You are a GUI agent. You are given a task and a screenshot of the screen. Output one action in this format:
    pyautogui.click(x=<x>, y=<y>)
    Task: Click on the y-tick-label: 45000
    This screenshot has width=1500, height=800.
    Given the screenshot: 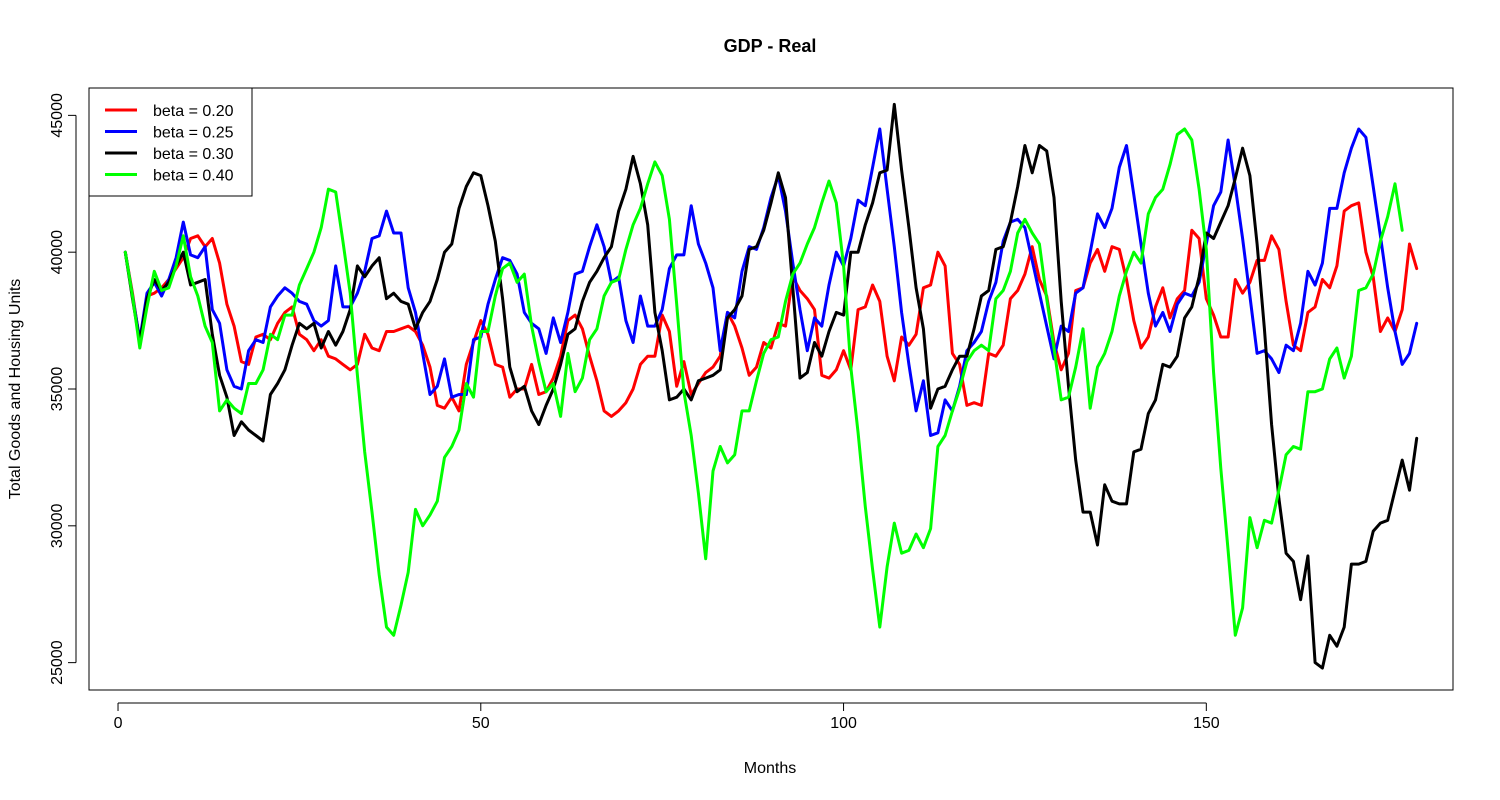 What is the action you would take?
    pyautogui.click(x=57, y=115)
    